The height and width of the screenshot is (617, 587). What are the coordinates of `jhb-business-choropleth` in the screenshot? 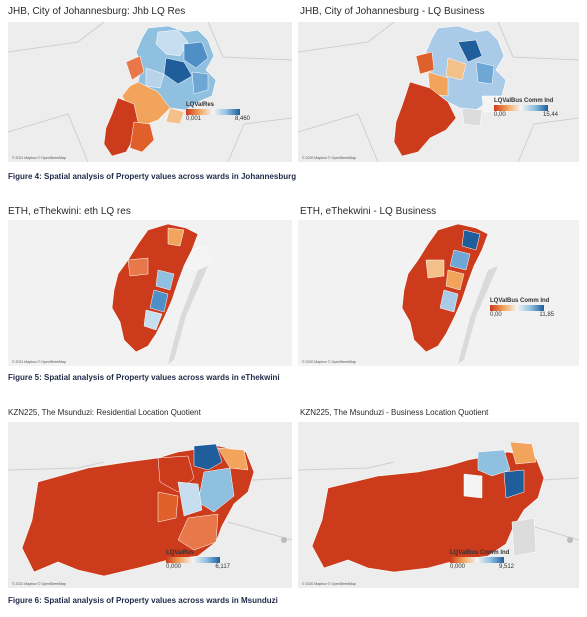 It's located at (438, 92).